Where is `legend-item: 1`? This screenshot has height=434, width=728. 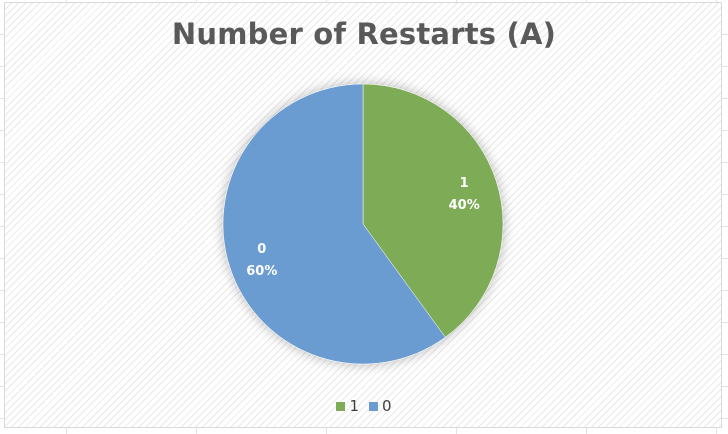
legend-item: 1 is located at coordinates (347, 406).